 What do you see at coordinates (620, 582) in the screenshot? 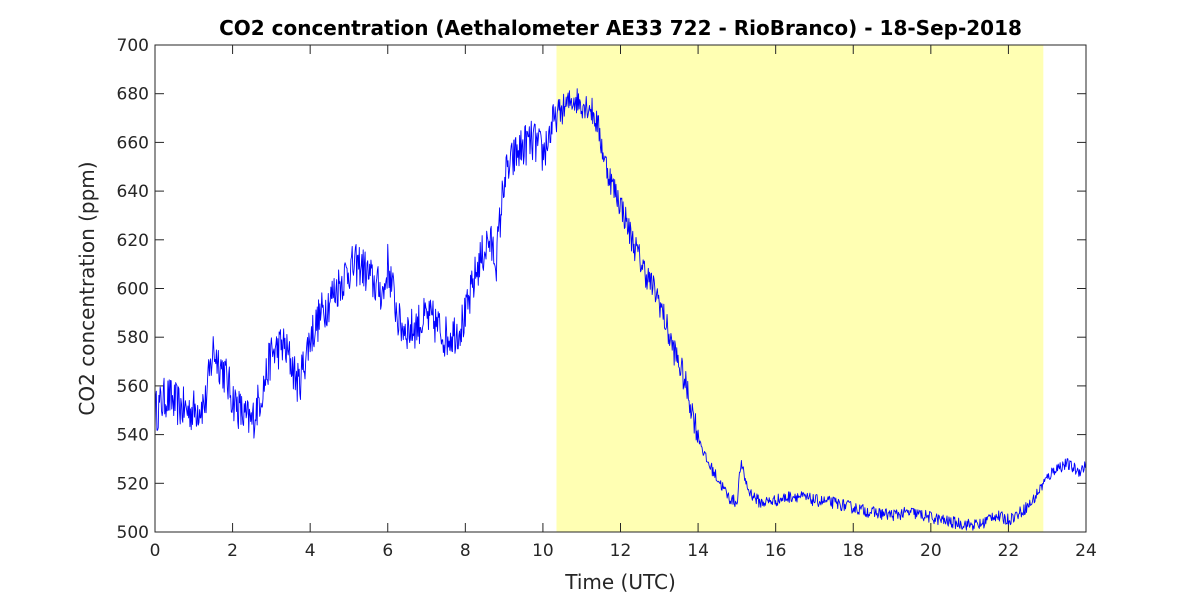
I see `x-axis-title: Time (UTC)` at bounding box center [620, 582].